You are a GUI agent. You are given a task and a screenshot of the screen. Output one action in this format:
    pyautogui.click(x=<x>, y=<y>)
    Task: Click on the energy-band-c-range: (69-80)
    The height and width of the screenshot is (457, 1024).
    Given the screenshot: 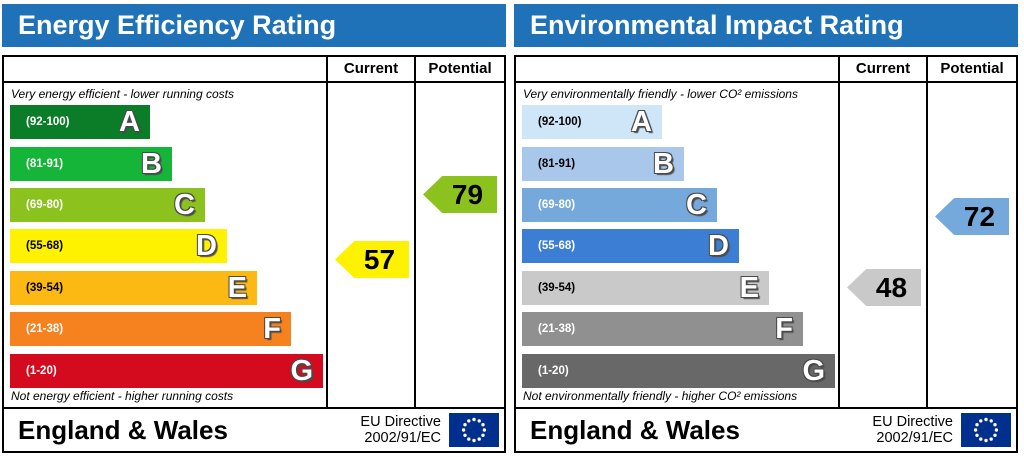 What is the action you would take?
    pyautogui.click(x=45, y=205)
    